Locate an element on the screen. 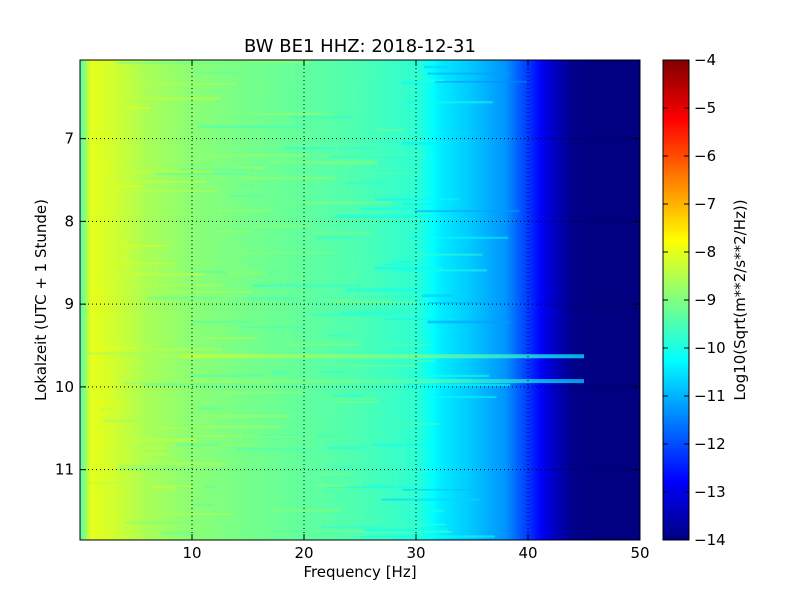 The width and height of the screenshot is (800, 600). colorbar: −4 −5 −6 −7 −8 −9 −10 −11 −12 −13 −14 is located at coordinates (694, 300).